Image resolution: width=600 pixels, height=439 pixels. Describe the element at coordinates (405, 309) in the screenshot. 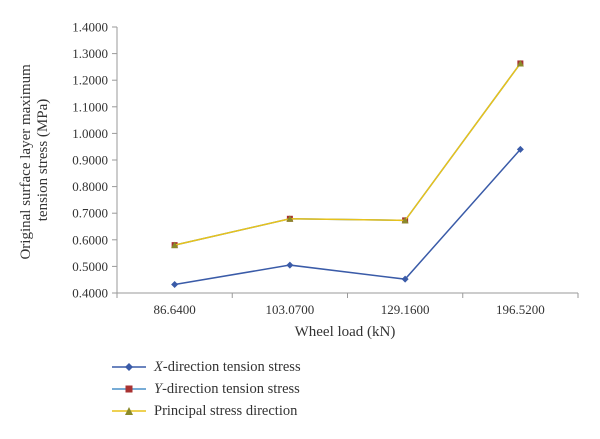

I see `x-tick-label: 129.1600` at that location.